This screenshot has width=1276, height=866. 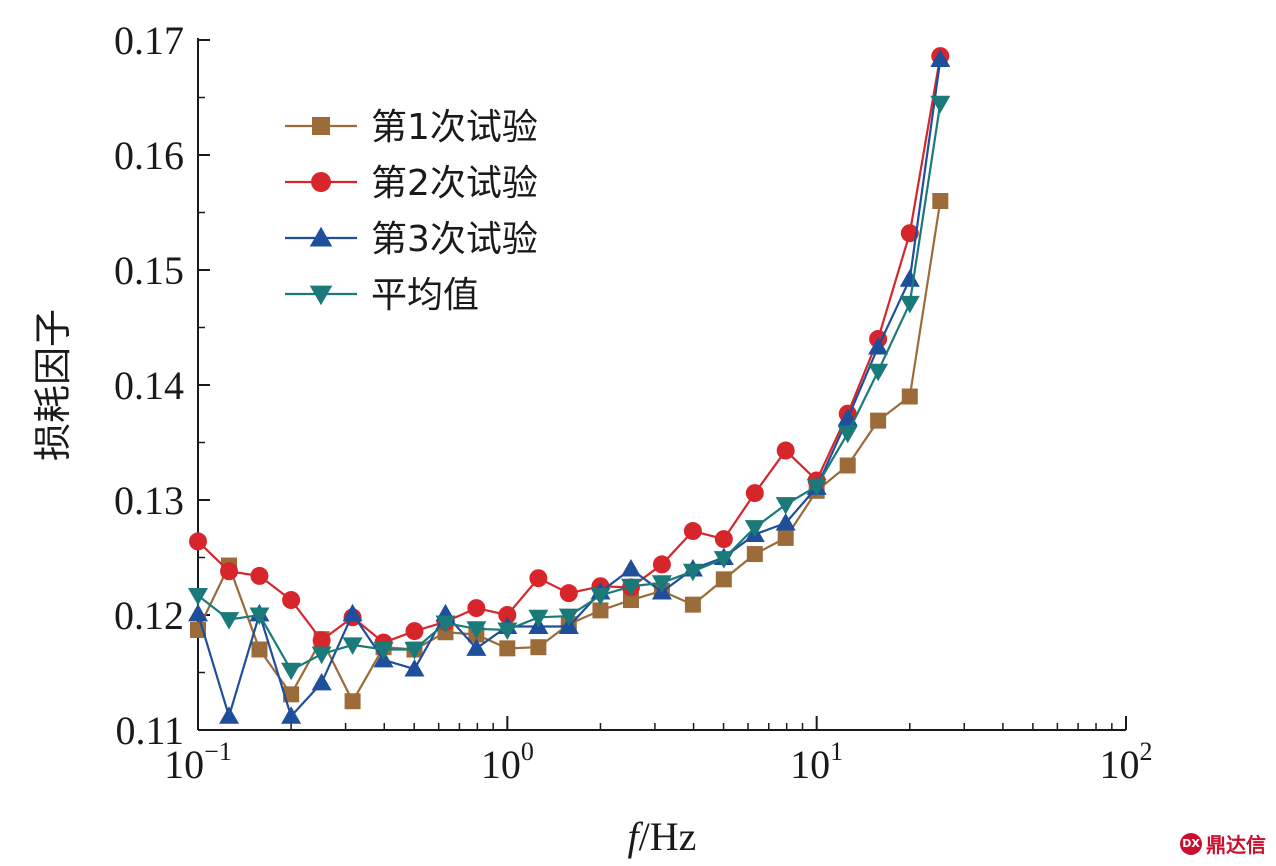 I want to click on y-tick-label: 0.11, so click(x=149, y=730).